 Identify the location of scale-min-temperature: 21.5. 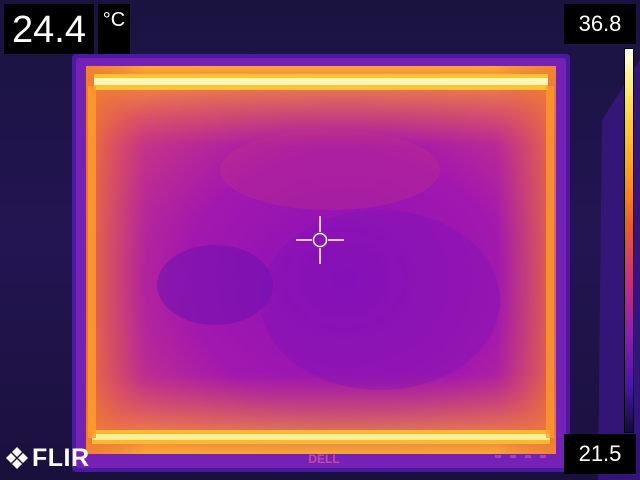
(600, 454).